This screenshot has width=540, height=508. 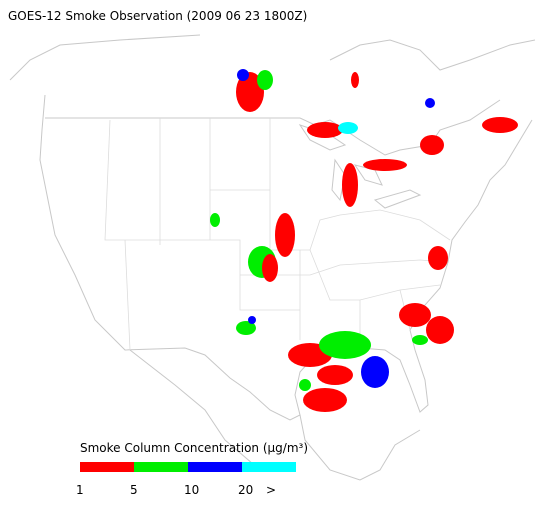 I want to click on canada-coast, so click(x=272, y=57).